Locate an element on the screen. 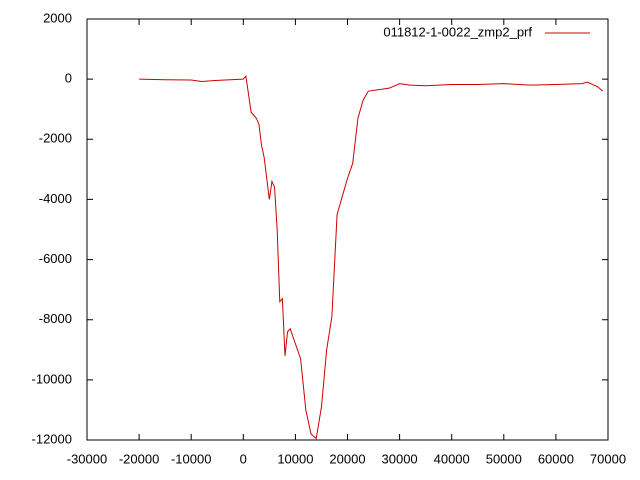 This screenshot has height=480, width=640. x-tick-label: 50000 is located at coordinates (504, 458).